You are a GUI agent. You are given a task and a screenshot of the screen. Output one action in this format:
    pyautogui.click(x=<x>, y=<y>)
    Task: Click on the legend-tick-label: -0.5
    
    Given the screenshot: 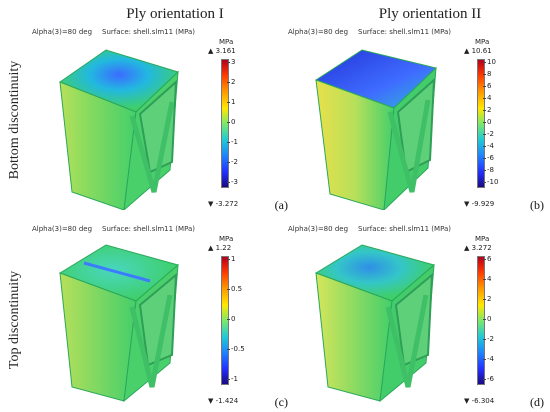 What is the action you would take?
    pyautogui.click(x=238, y=349)
    